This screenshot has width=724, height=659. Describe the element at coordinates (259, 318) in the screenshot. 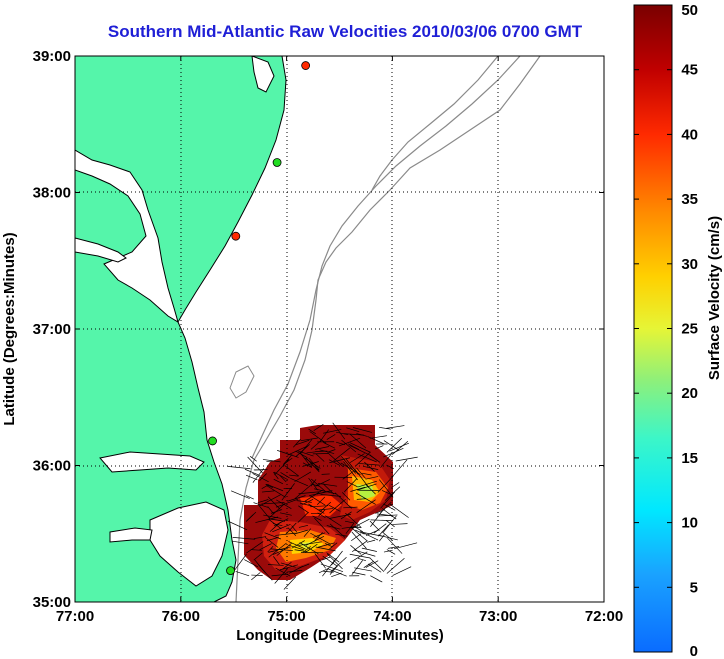

I see `radar-stations` at that location.